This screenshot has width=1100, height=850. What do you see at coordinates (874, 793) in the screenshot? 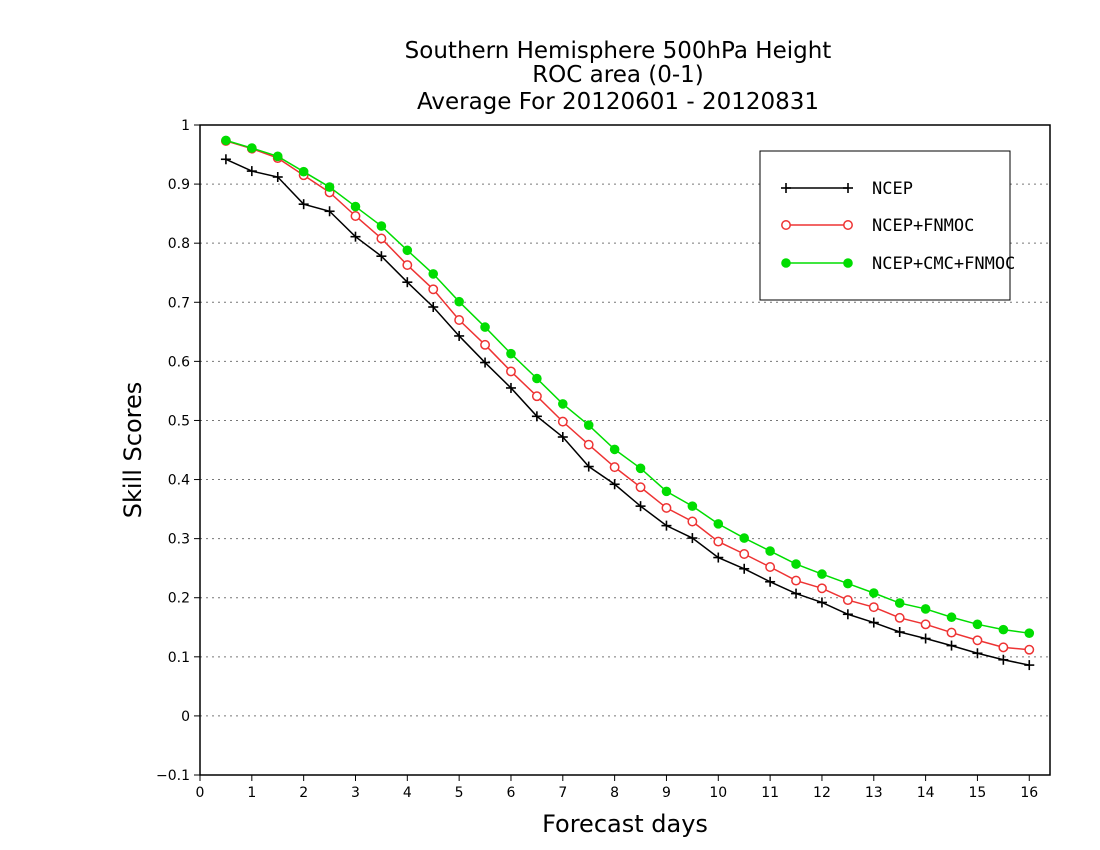
I see `x-tick-label: 13` at bounding box center [874, 793].